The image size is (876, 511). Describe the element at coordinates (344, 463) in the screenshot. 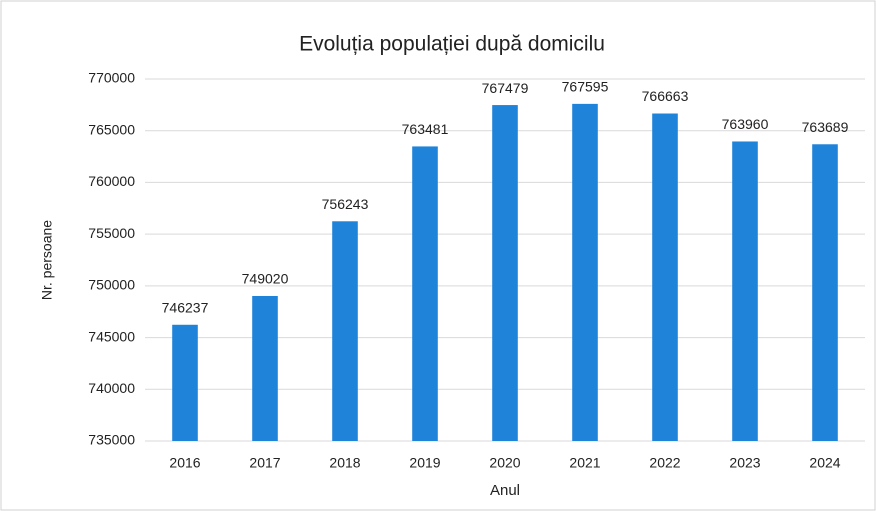

I see `x-tick-label: 2018` at that location.